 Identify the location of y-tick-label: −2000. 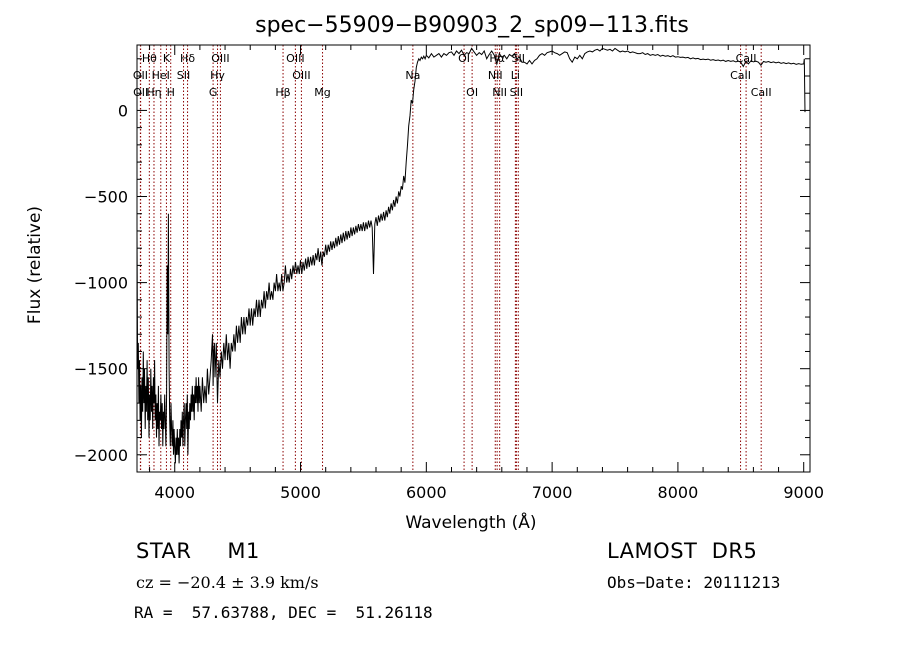
(101, 455).